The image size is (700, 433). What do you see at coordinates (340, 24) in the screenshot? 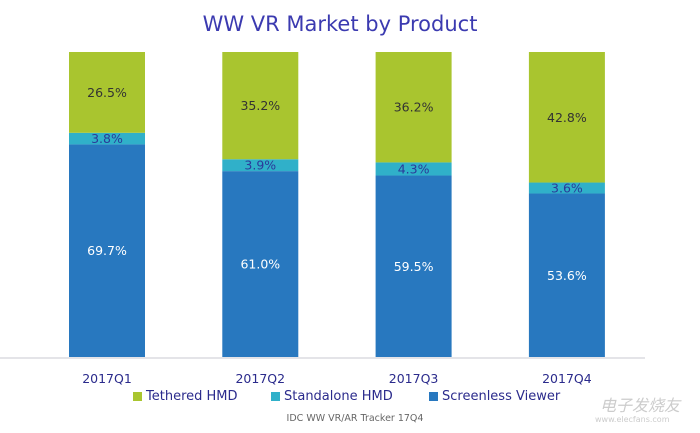
I see `chart-title: WW VR Market by Product` at bounding box center [340, 24].